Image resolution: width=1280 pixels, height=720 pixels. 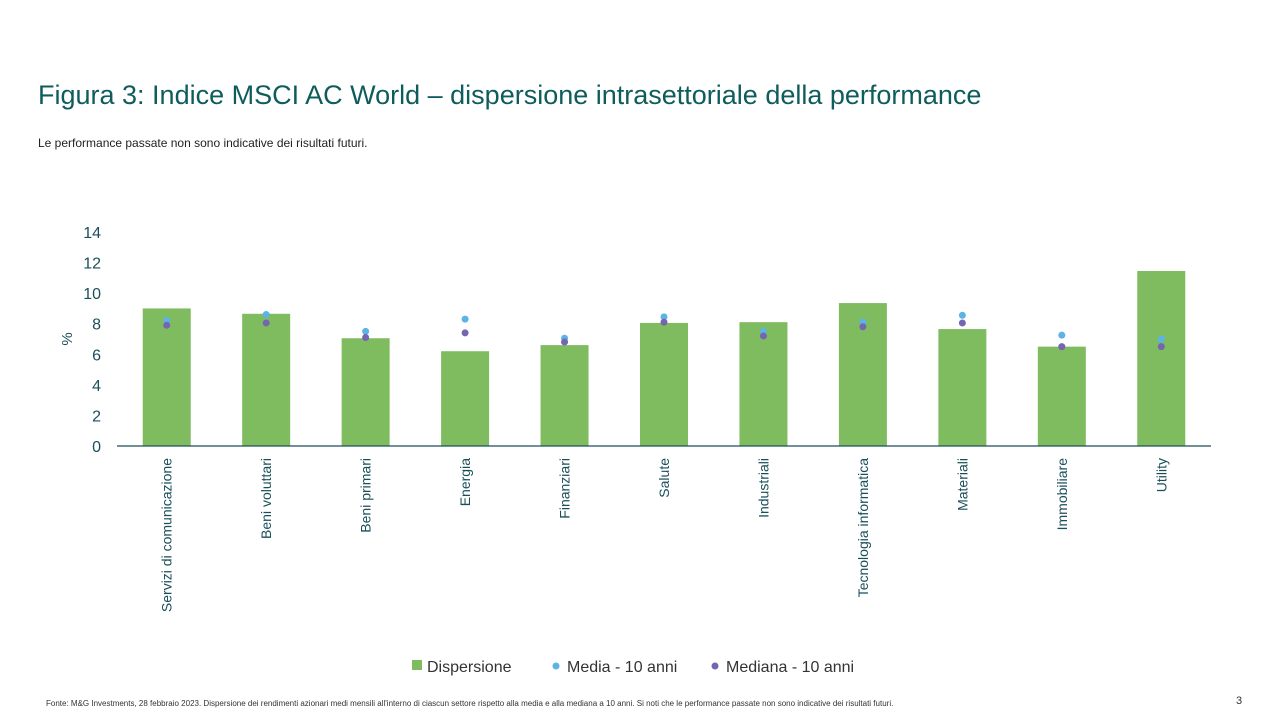 What do you see at coordinates (715, 666) in the screenshot?
I see `legend-swatch-mediana` at bounding box center [715, 666].